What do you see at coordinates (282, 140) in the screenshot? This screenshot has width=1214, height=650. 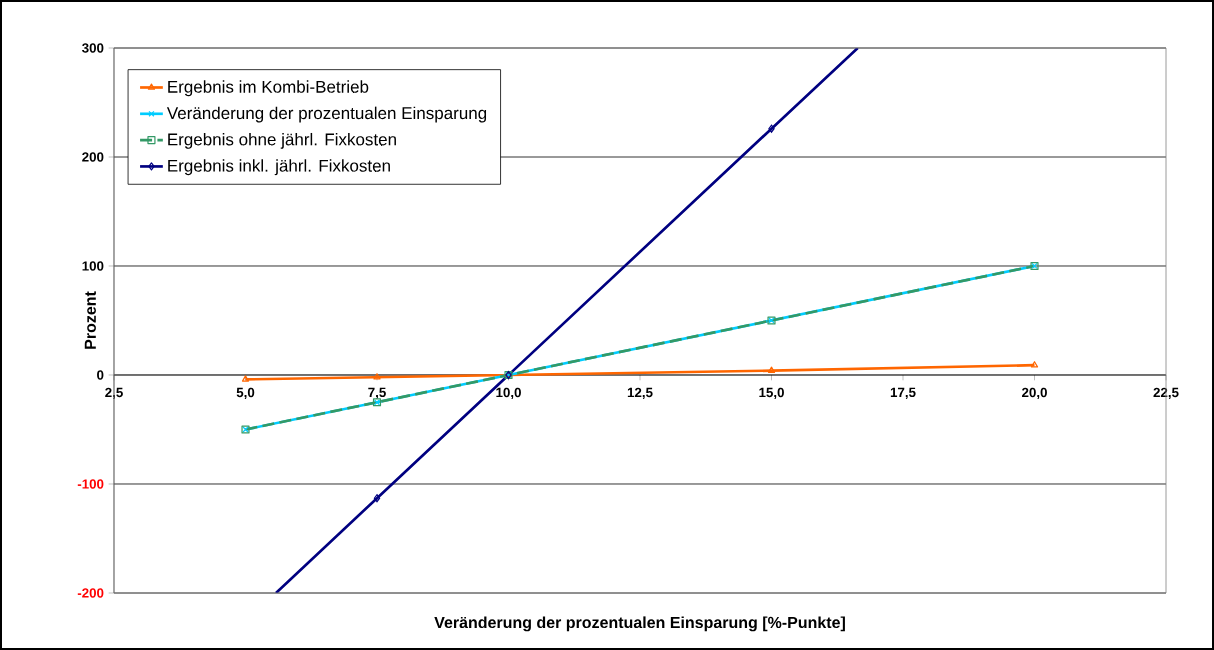 I see `legend-label: Ergebnis ohne jährl. Fixkosten` at bounding box center [282, 140].